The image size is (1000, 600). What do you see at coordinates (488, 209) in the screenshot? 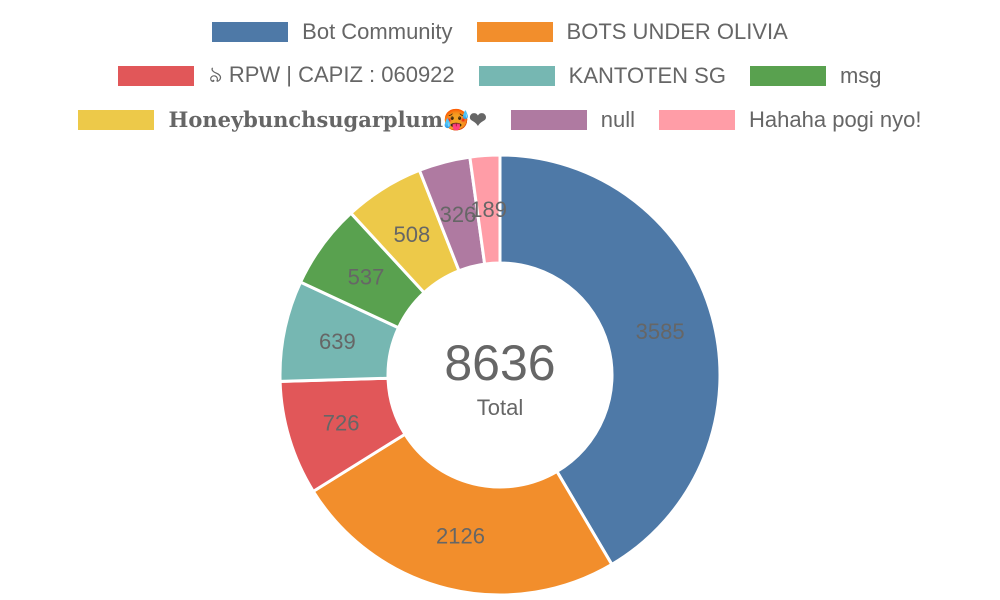
I see `slice-value-label: 189` at bounding box center [488, 209].